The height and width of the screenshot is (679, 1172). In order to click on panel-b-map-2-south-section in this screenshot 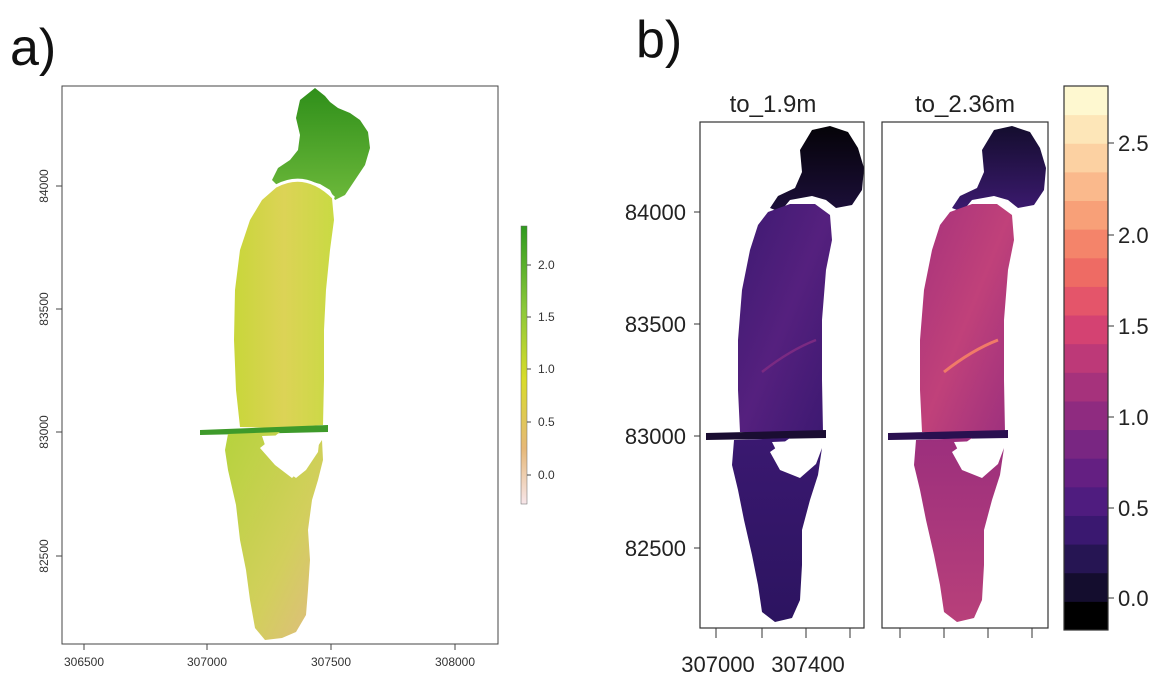, I will do `click(959, 530)`.